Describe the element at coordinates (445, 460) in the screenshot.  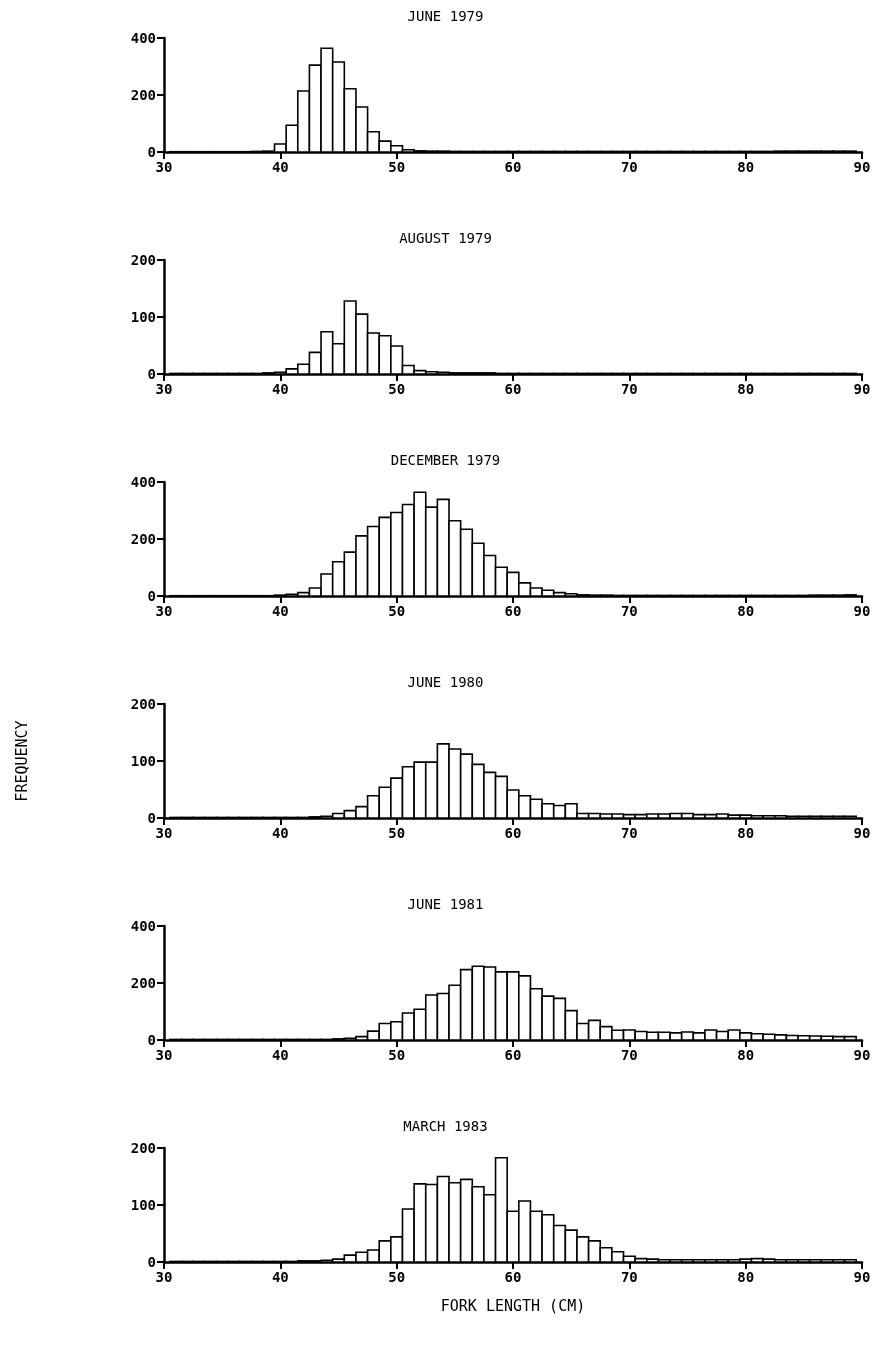
I see `chart-title: DECEMBER 1979` at that location.